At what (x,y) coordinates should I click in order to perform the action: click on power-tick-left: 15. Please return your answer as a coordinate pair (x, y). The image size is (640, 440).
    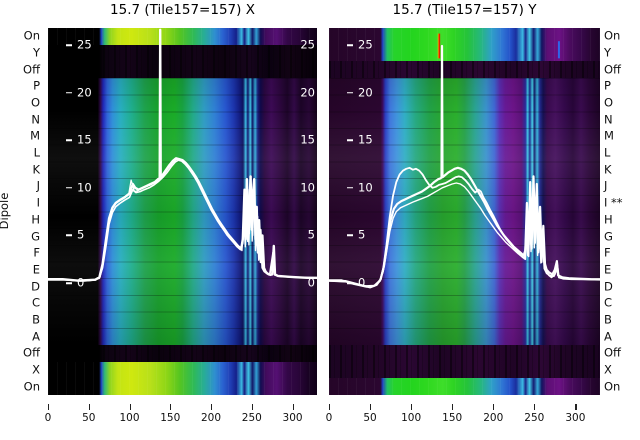
    Looking at the image, I should click on (360, 140).